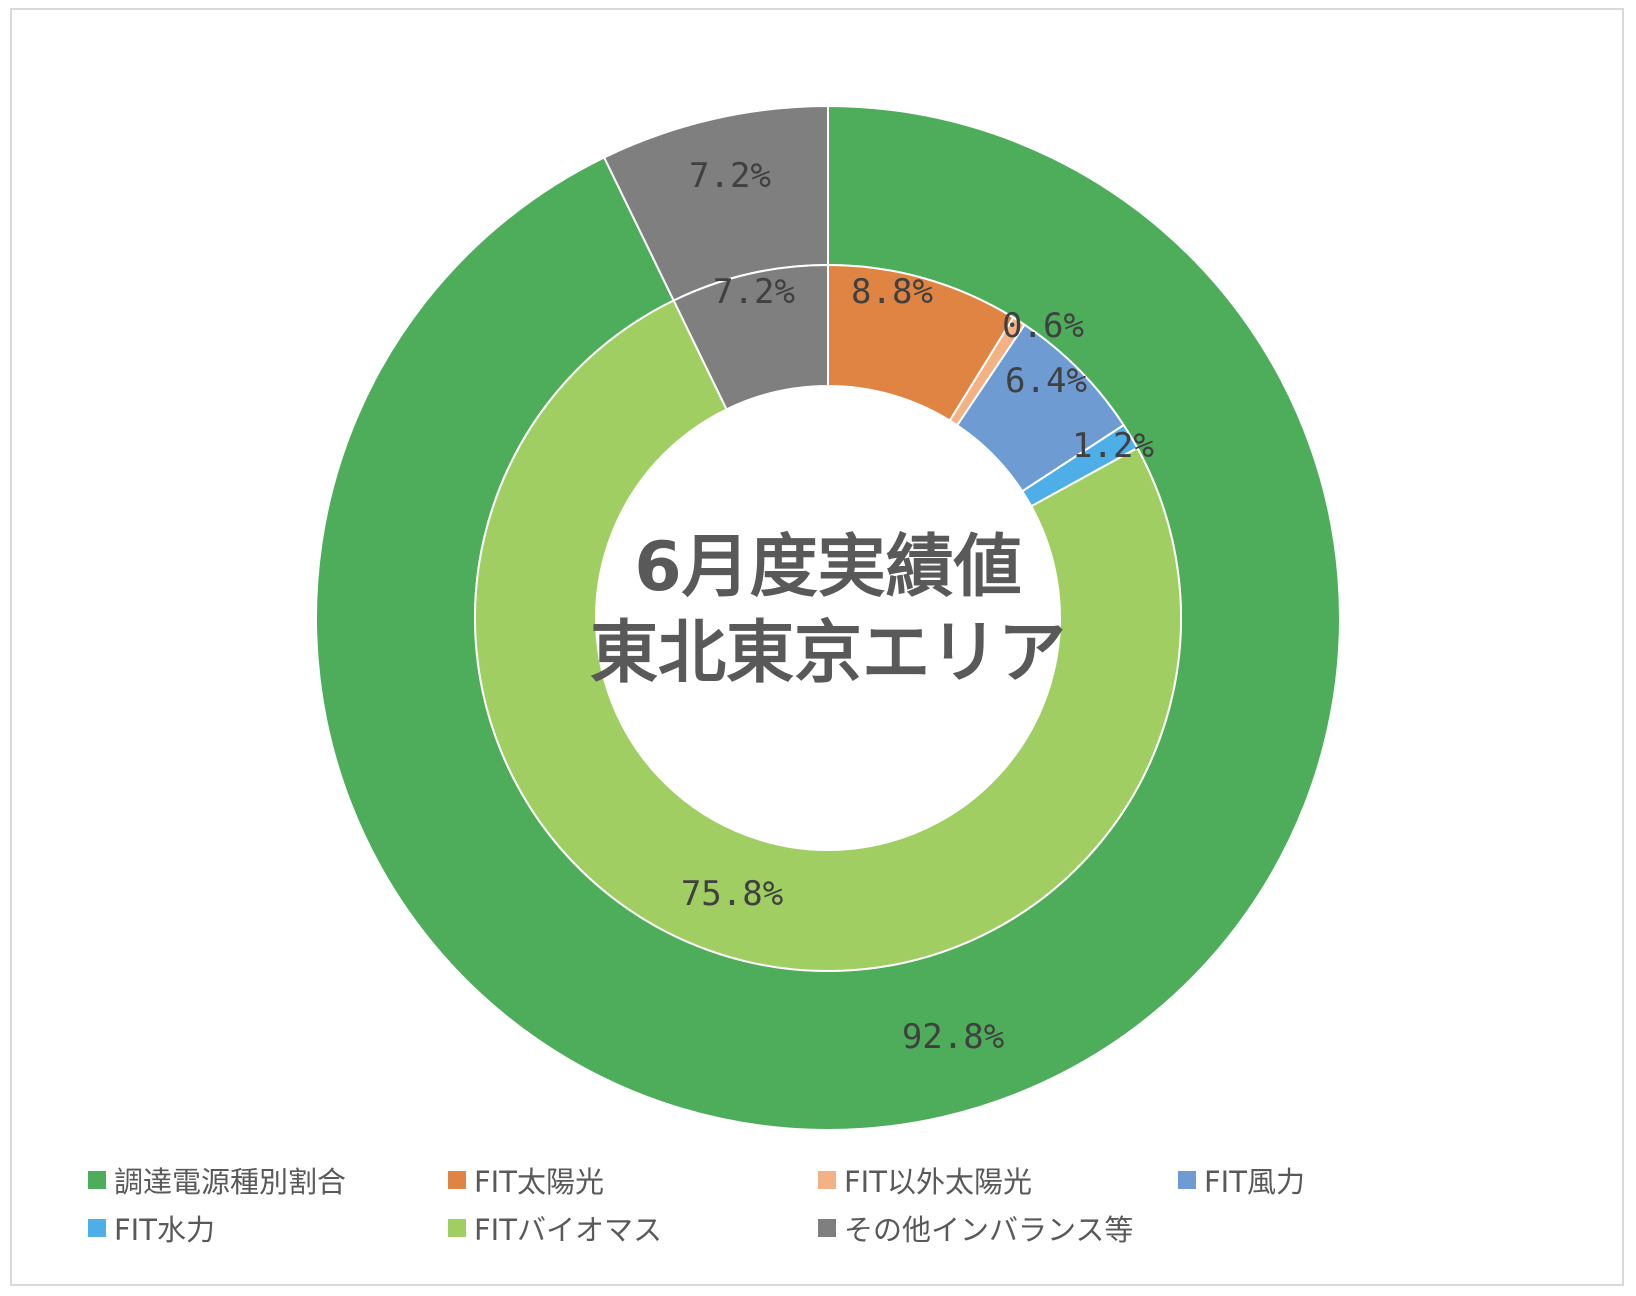 Image resolution: width=1636 pixels, height=1296 pixels. I want to click on legend-label: FIT以外太陽光, so click(938, 1182).